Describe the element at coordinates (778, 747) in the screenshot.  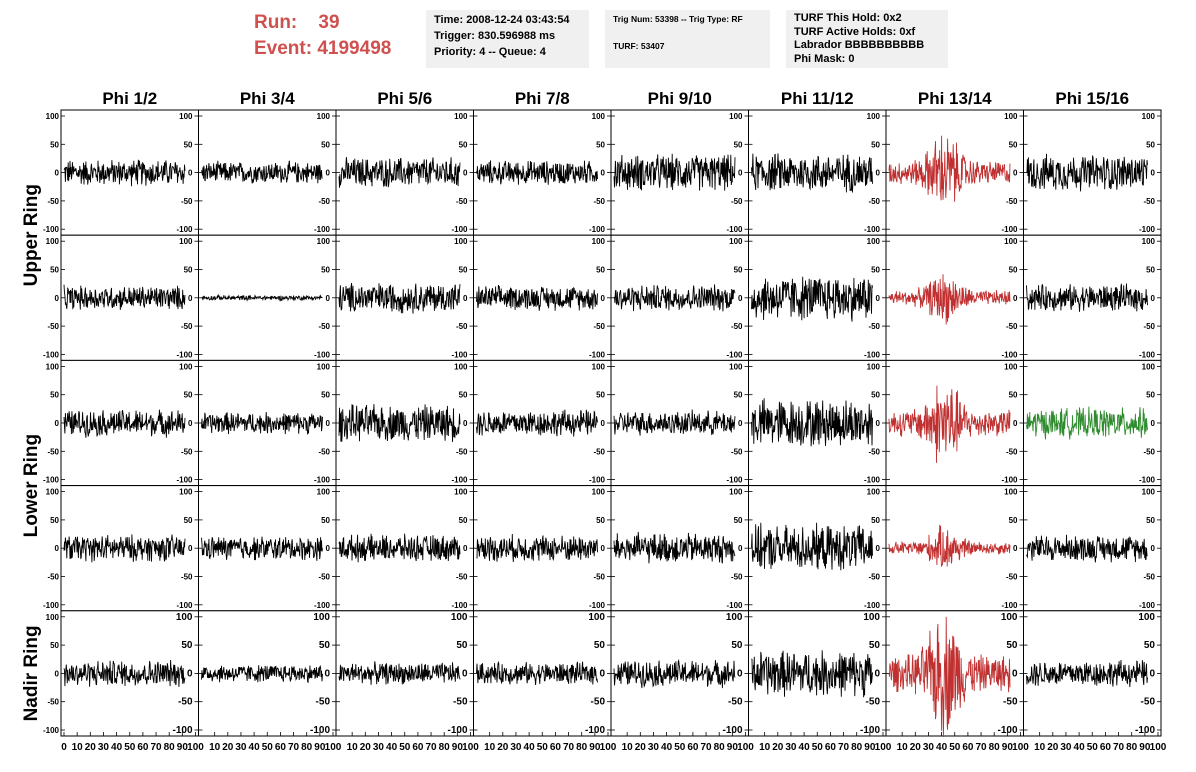
I see `x-tick-label: 20` at that location.